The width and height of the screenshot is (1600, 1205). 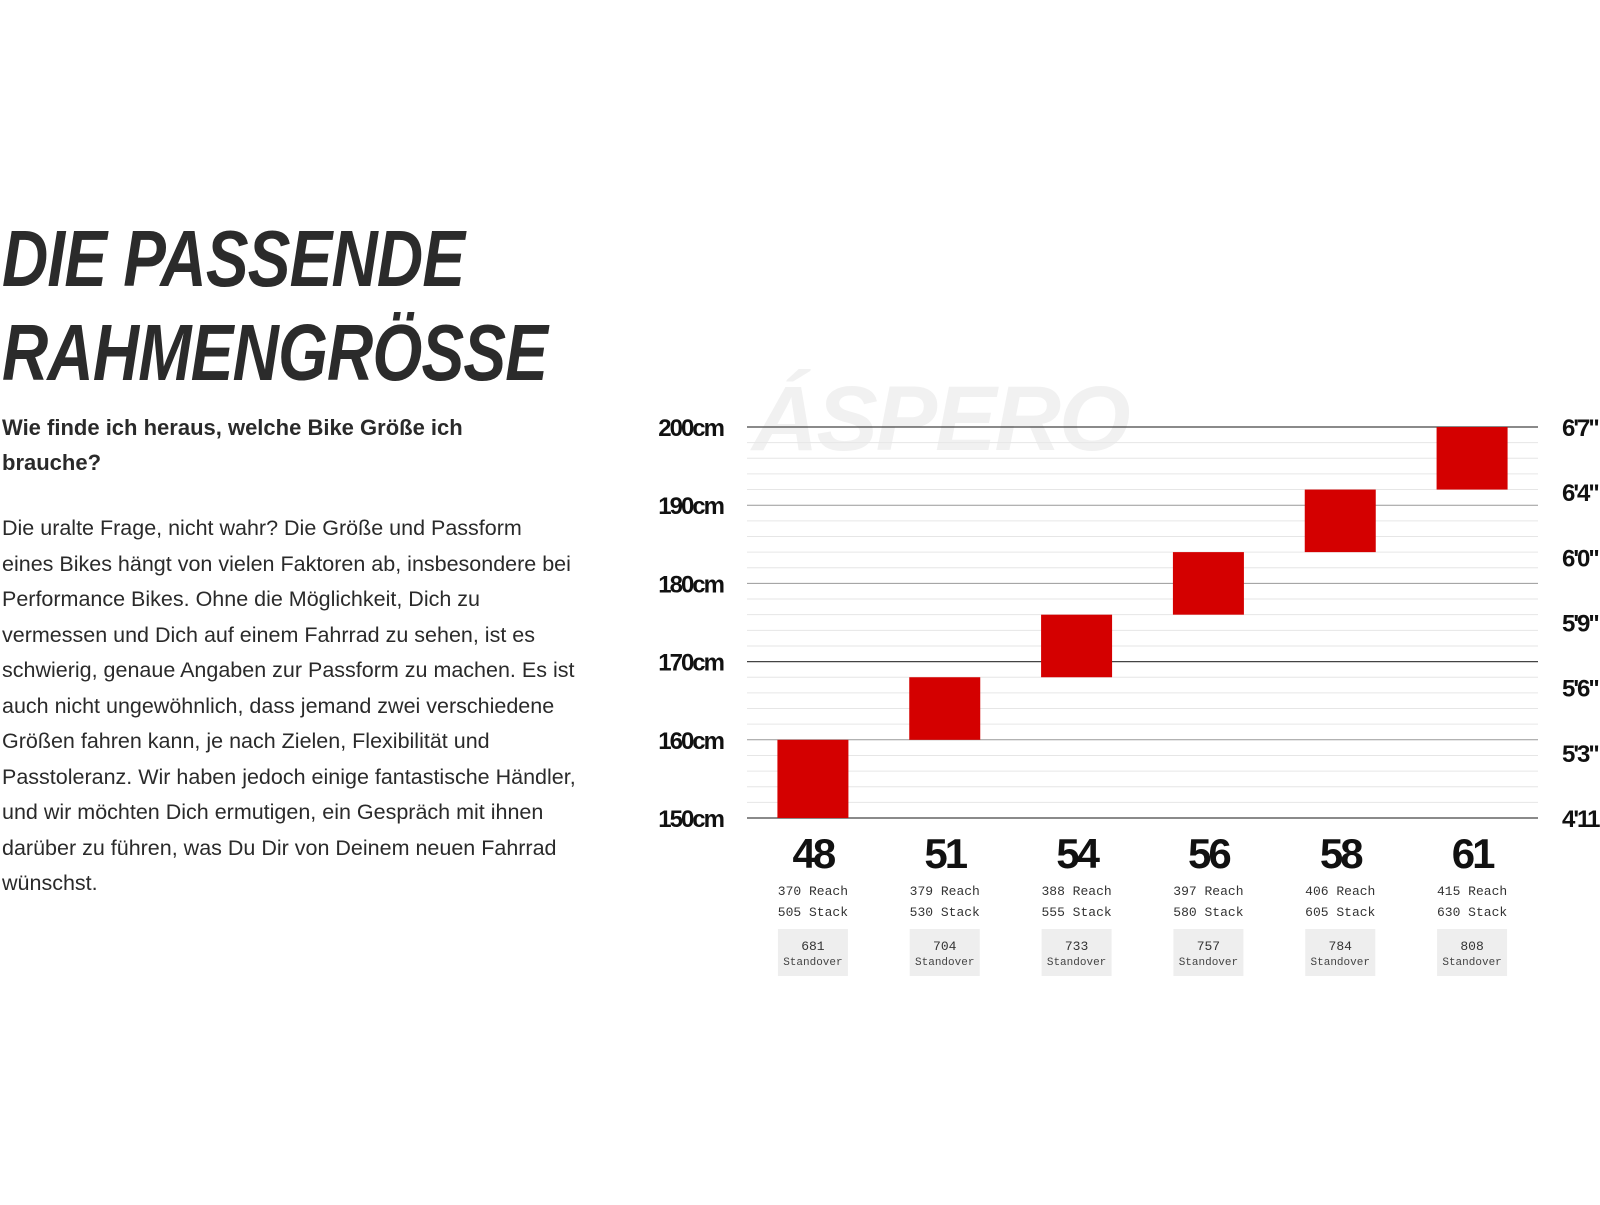 I want to click on y-tick-ft: 5'6", so click(x=1580, y=689).